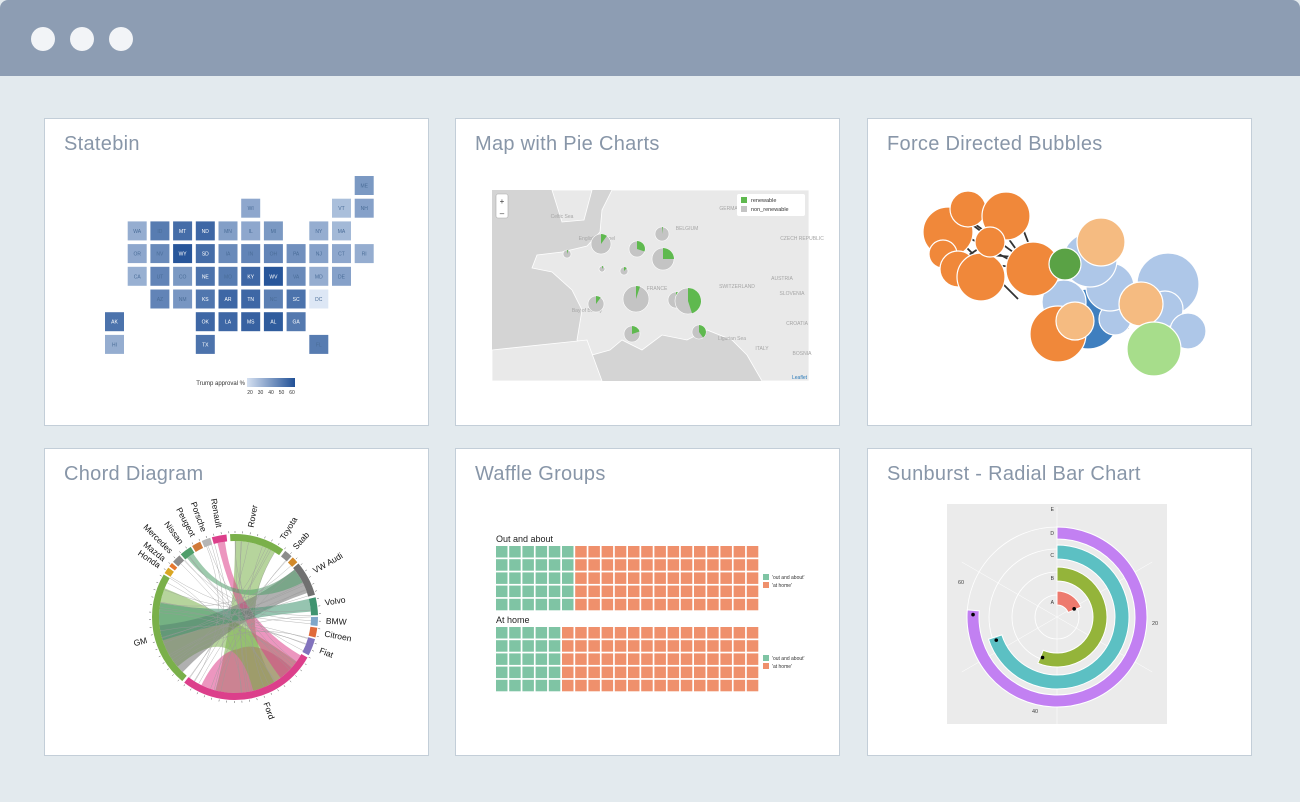 This screenshot has width=1300, height=802. Describe the element at coordinates (250, 393) in the screenshot. I see `legend-tick: 20` at that location.